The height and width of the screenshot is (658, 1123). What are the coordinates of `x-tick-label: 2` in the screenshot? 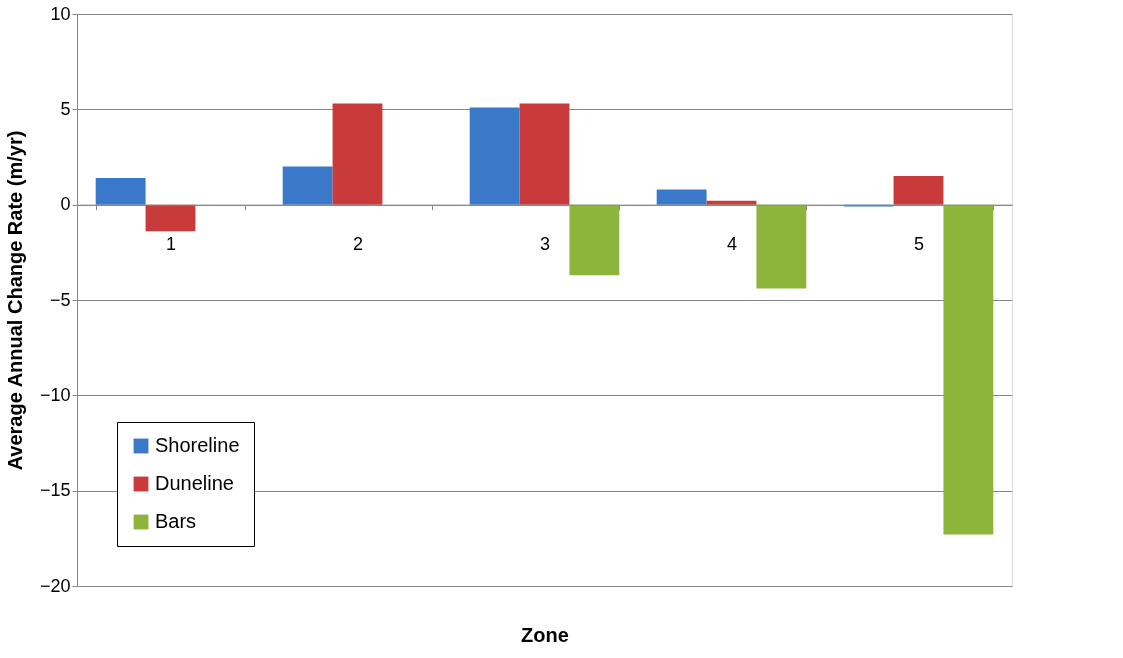 It's located at (358, 244).